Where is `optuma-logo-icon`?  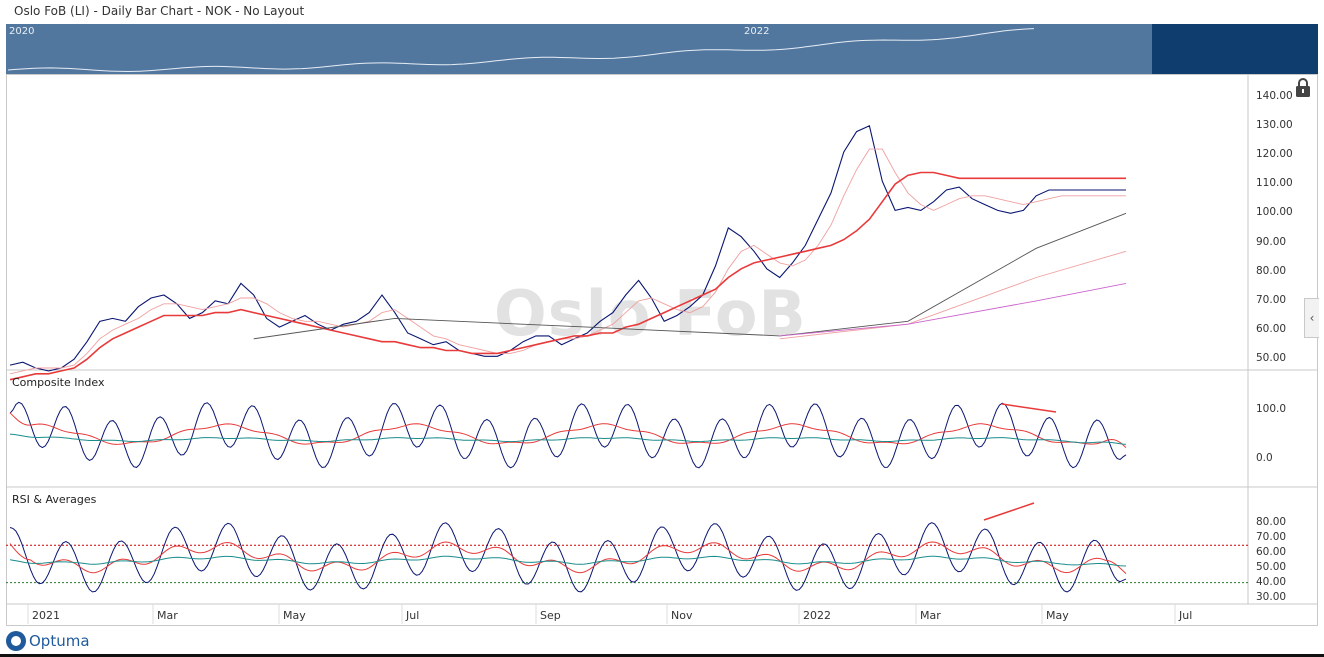
optuma-logo-icon is located at coordinates (16, 641).